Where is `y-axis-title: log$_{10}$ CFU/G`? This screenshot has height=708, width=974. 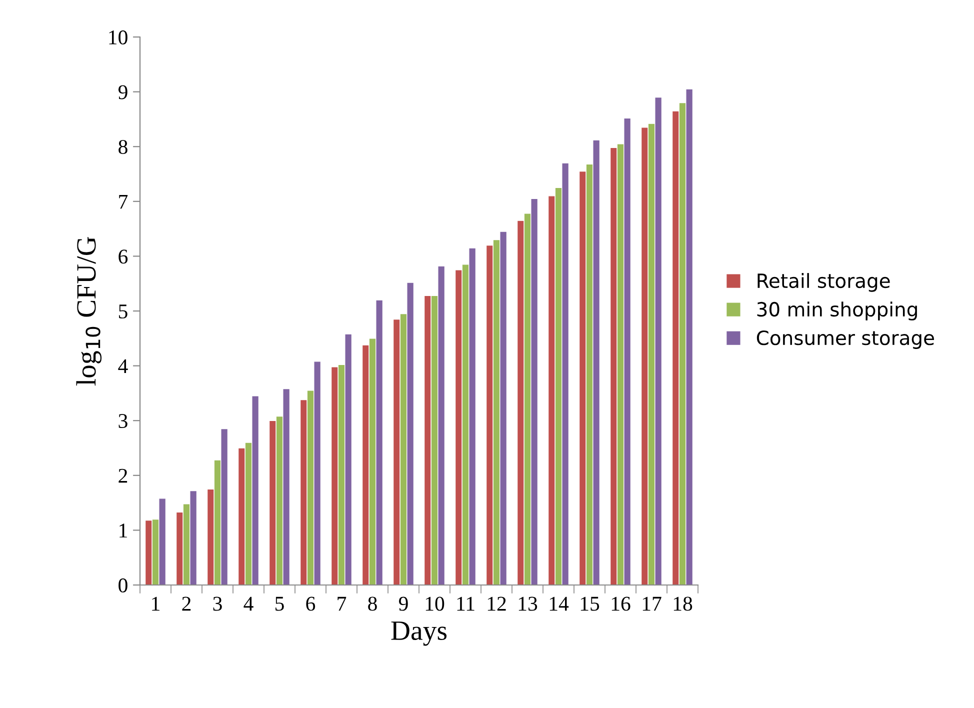 y-axis-title: log$_{10}$ CFU/G is located at coordinates (89, 311).